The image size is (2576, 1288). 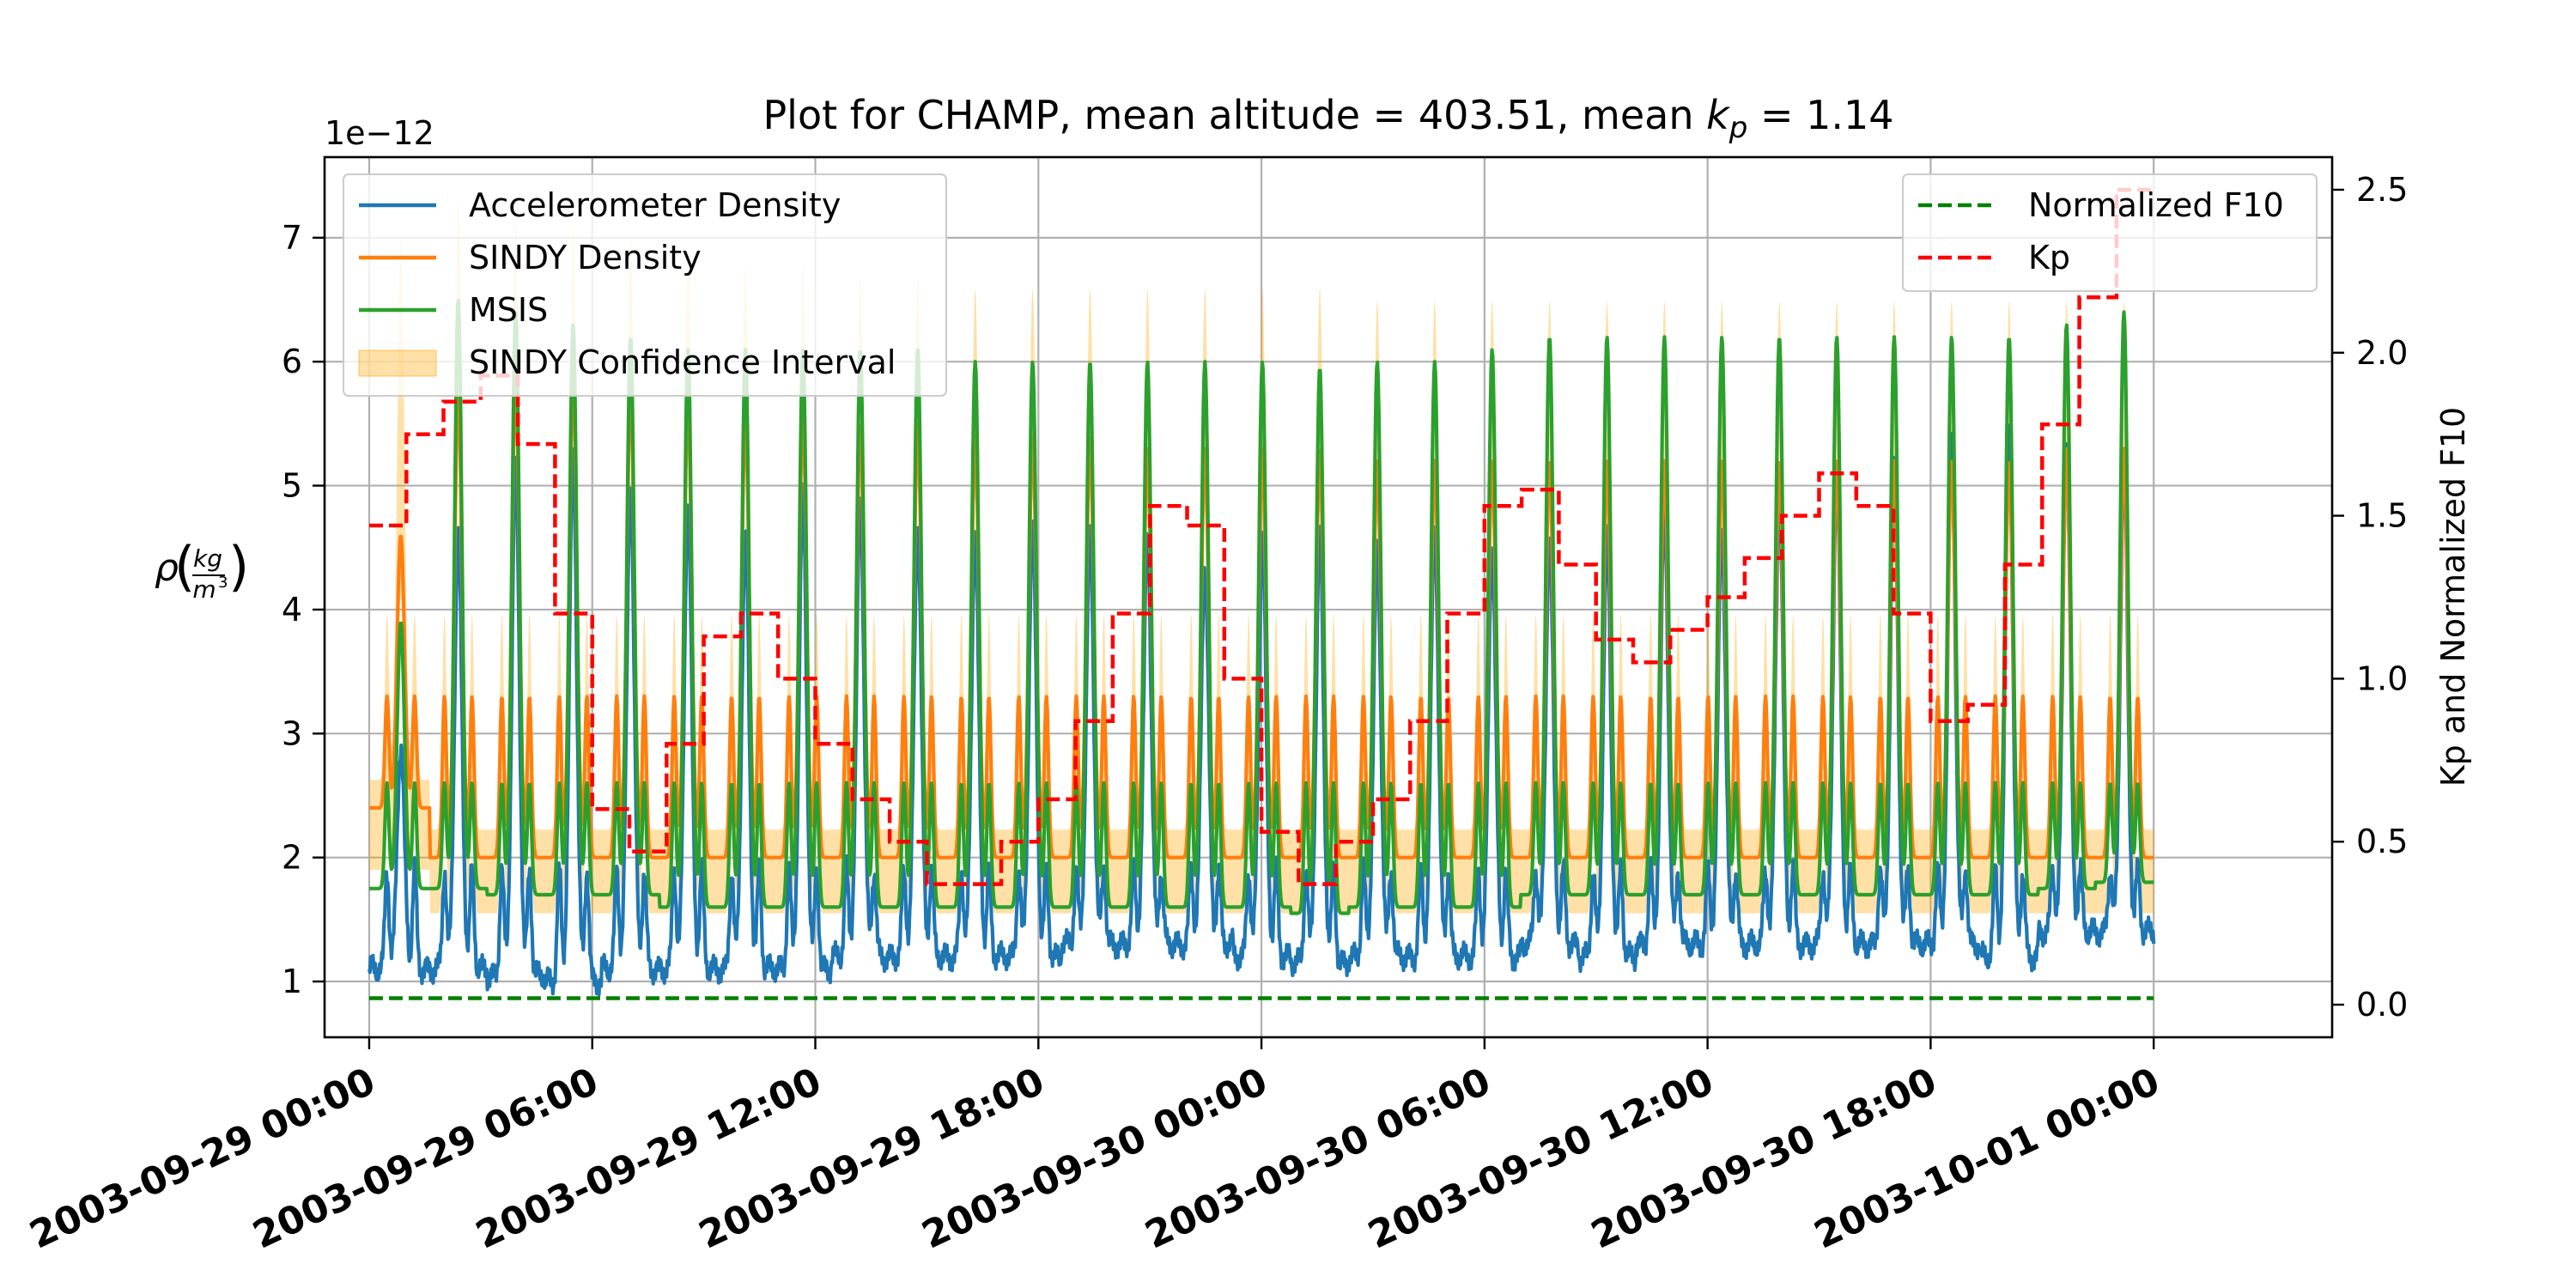 What do you see at coordinates (2382, 353) in the screenshot?
I see `y-tick-label-right: 2.0` at bounding box center [2382, 353].